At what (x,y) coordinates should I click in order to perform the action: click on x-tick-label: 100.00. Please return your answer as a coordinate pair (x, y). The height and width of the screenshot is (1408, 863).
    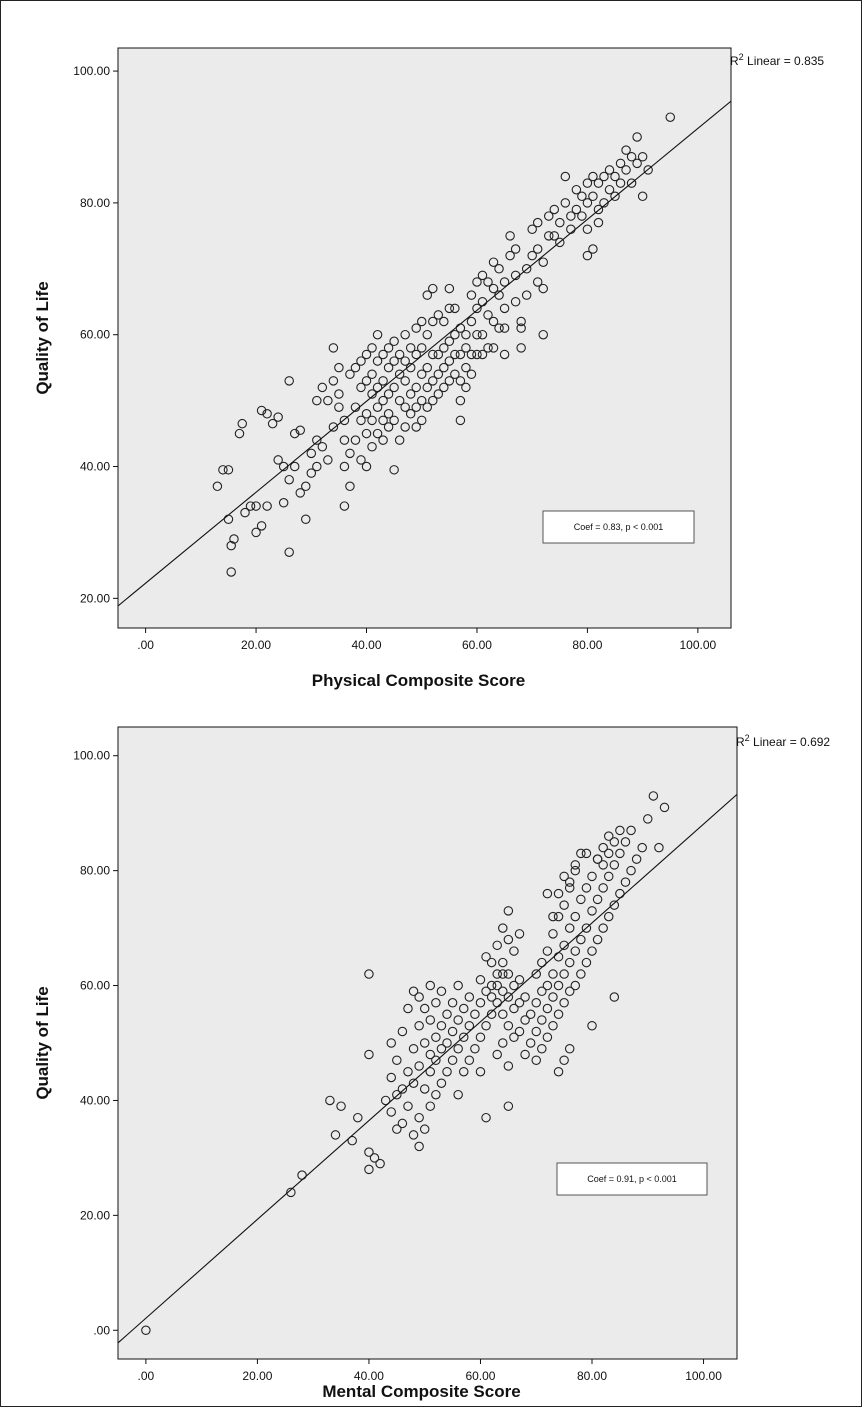
    Looking at the image, I should click on (703, 1376).